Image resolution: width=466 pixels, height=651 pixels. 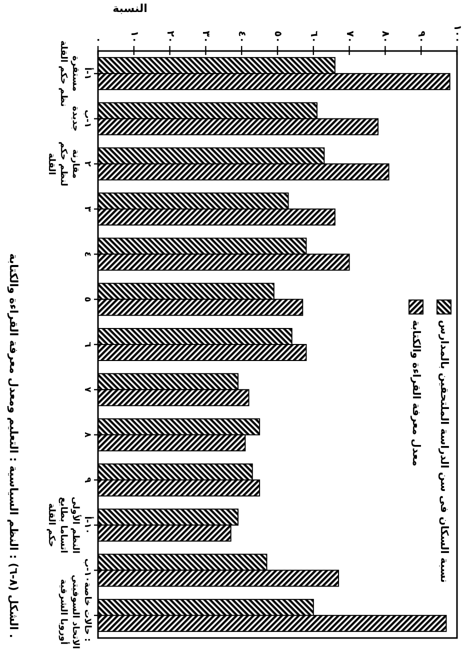 I want to click on y-tick-label: ٧, so click(x=87, y=389).